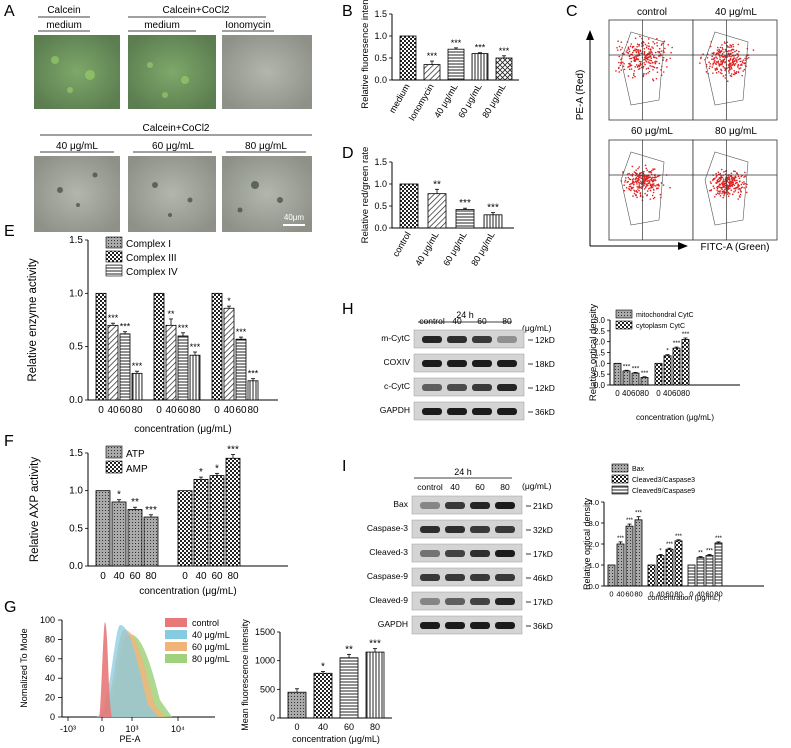  What do you see at coordinates (294, 217) in the screenshot?
I see `scale-bar-label: 40μm` at bounding box center [294, 217].